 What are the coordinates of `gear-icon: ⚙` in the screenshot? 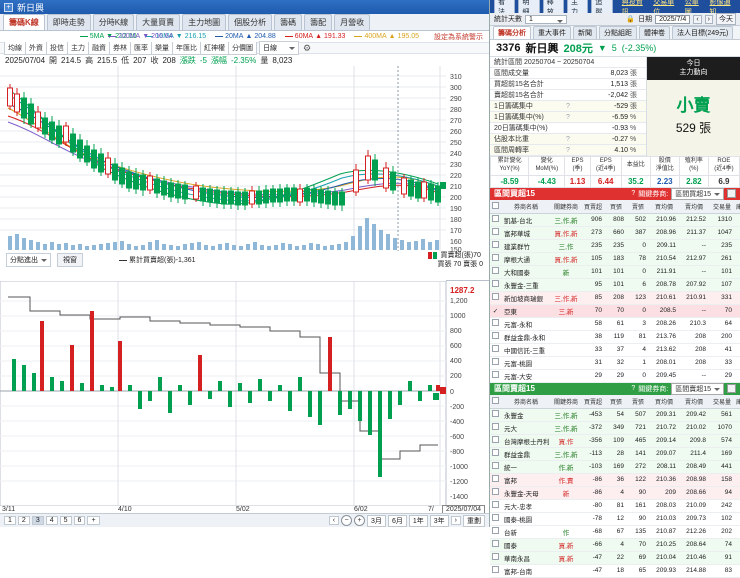 It's located at (307, 47).